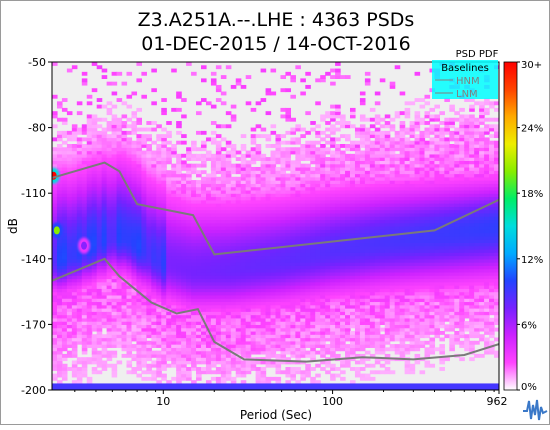 The image size is (550, 430). What do you see at coordinates (276, 20) in the screenshot?
I see `chart-title-line1: Z3.A251A.--.LHE : 4363 PSDs` at bounding box center [276, 20].